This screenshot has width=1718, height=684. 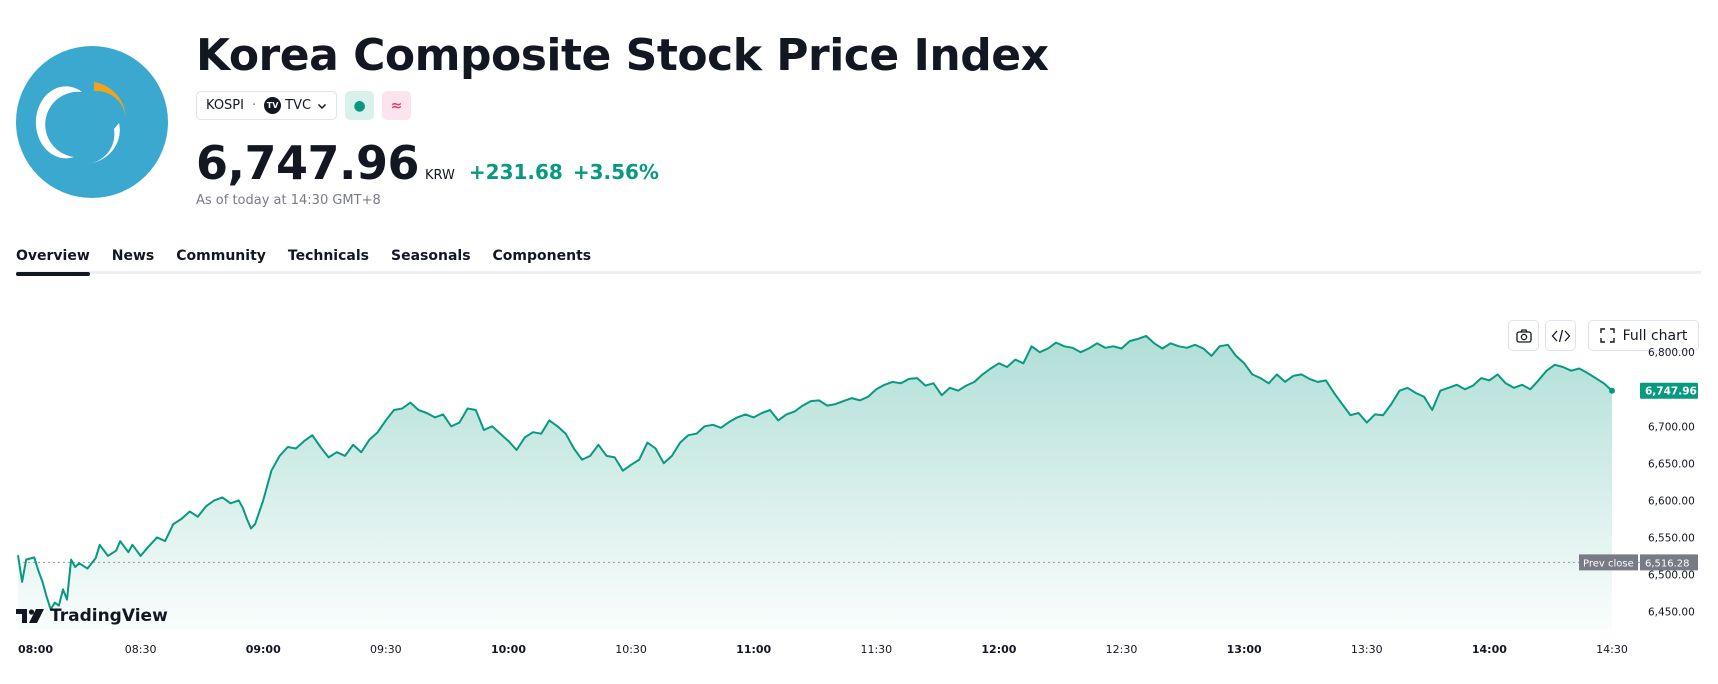 I want to click on price-row: 6,747.96 KRW +231.68 +3.56%, so click(x=427, y=163).